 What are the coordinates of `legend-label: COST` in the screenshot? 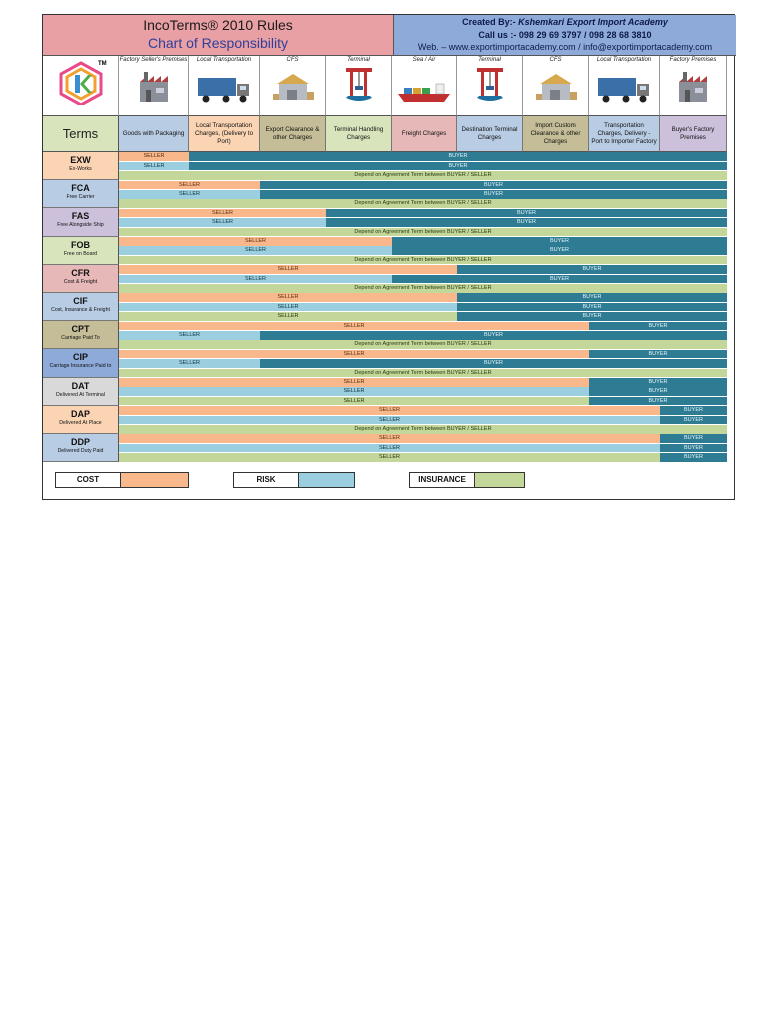 It's located at (88, 480).